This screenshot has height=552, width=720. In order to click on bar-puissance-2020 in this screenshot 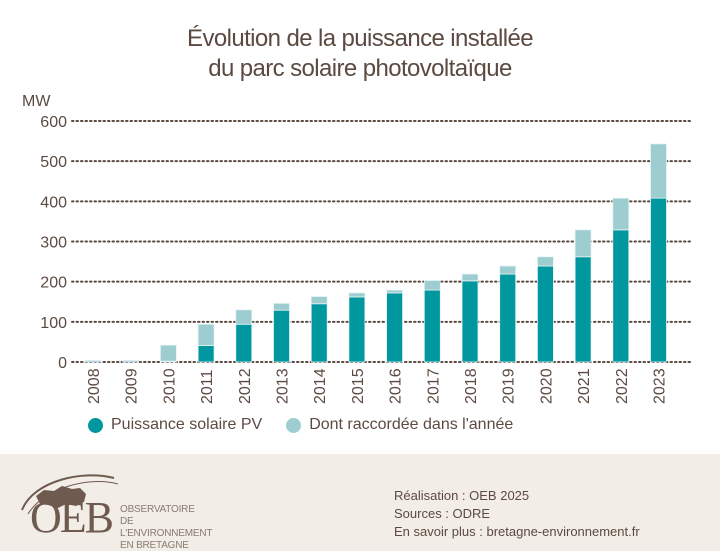, I will do `click(545, 314)`.